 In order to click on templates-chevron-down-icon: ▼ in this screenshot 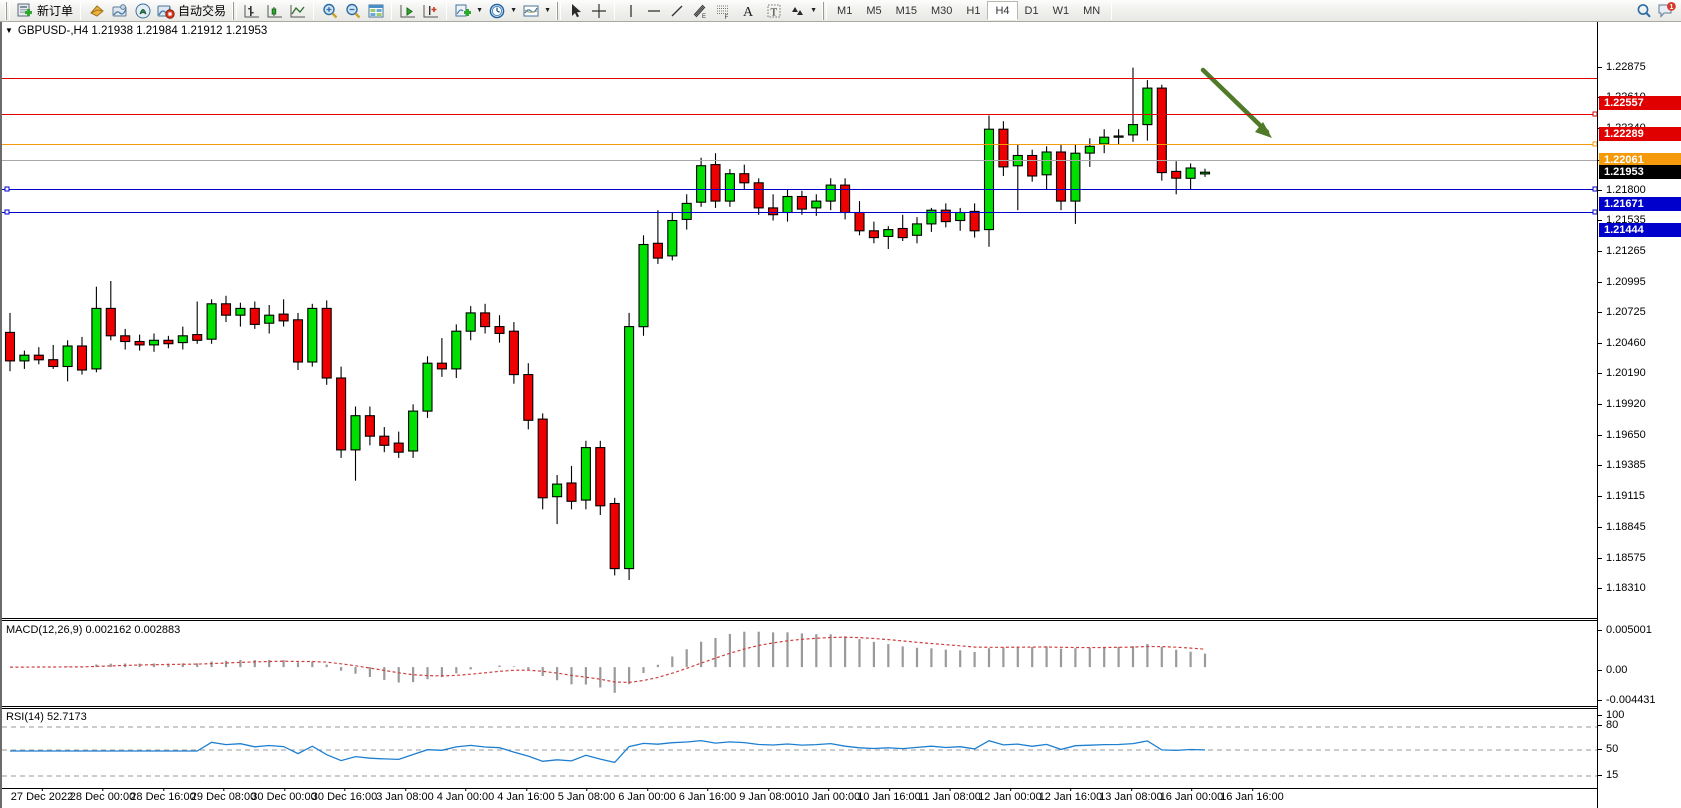, I will do `click(547, 10)`.